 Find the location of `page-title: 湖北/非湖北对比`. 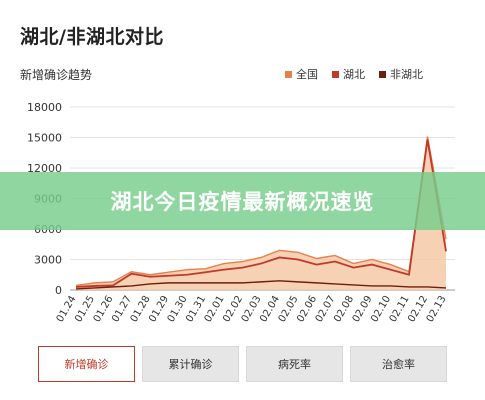

page-title: 湖北/非湖北对比 is located at coordinates (92, 37).